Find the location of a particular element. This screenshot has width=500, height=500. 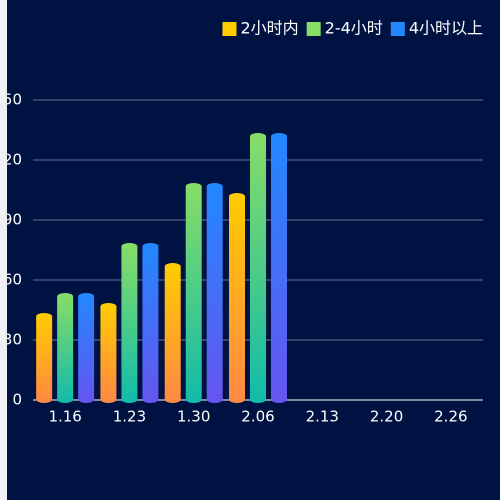

y-tick-label: 0 is located at coordinates (17, 400).